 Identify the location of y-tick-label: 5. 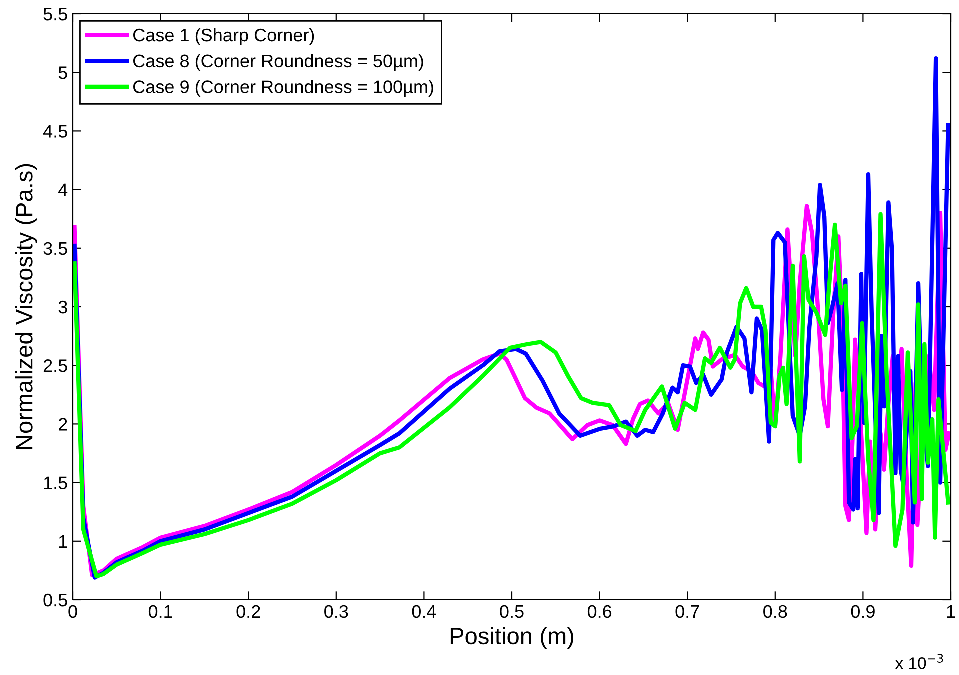
(63, 73).